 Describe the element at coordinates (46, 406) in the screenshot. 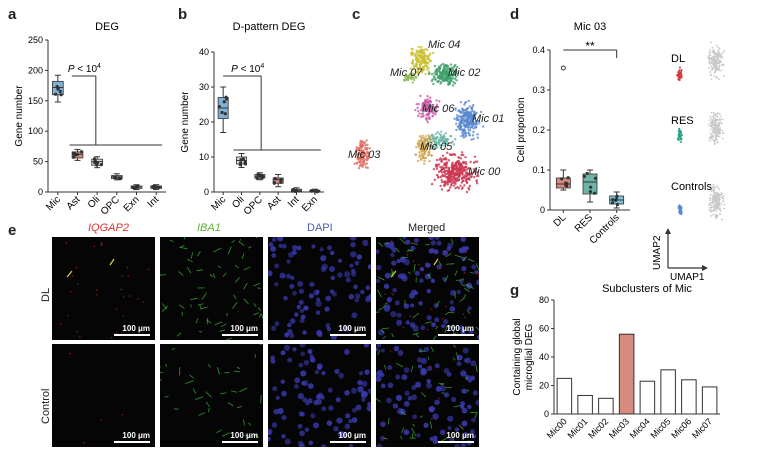

I see `row-label-control: Control` at that location.